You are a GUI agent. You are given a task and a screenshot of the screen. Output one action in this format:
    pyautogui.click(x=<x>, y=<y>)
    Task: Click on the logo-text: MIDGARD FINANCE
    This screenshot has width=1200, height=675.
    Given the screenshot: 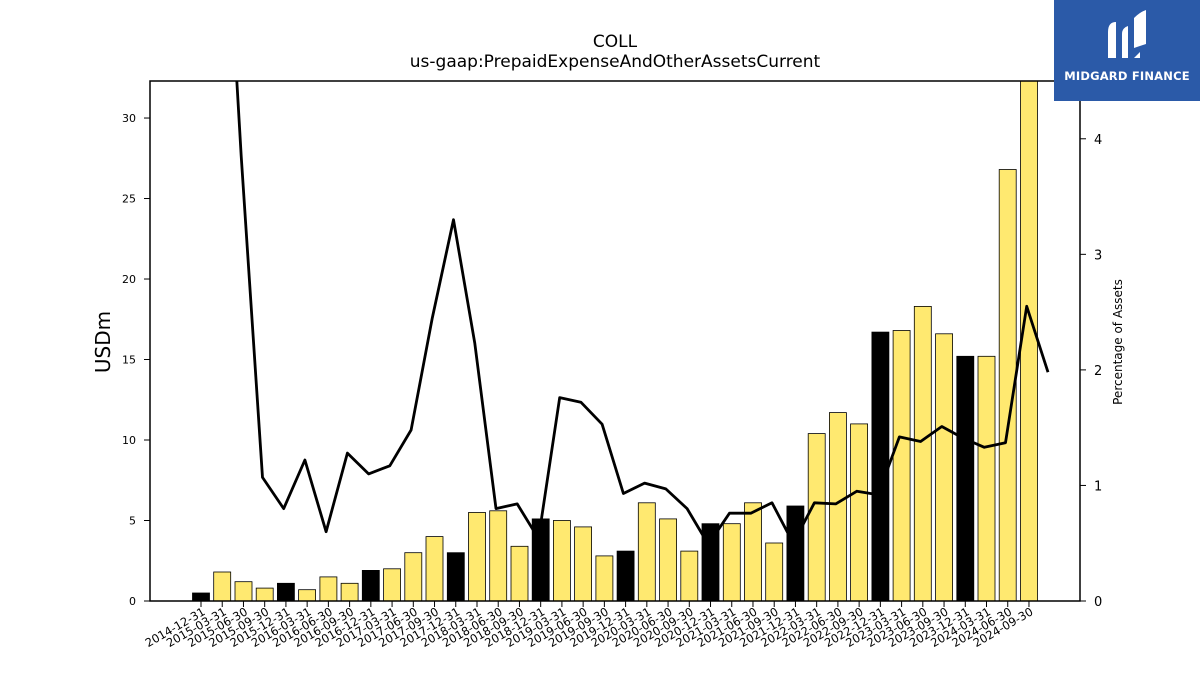 What is the action you would take?
    pyautogui.click(x=1127, y=76)
    